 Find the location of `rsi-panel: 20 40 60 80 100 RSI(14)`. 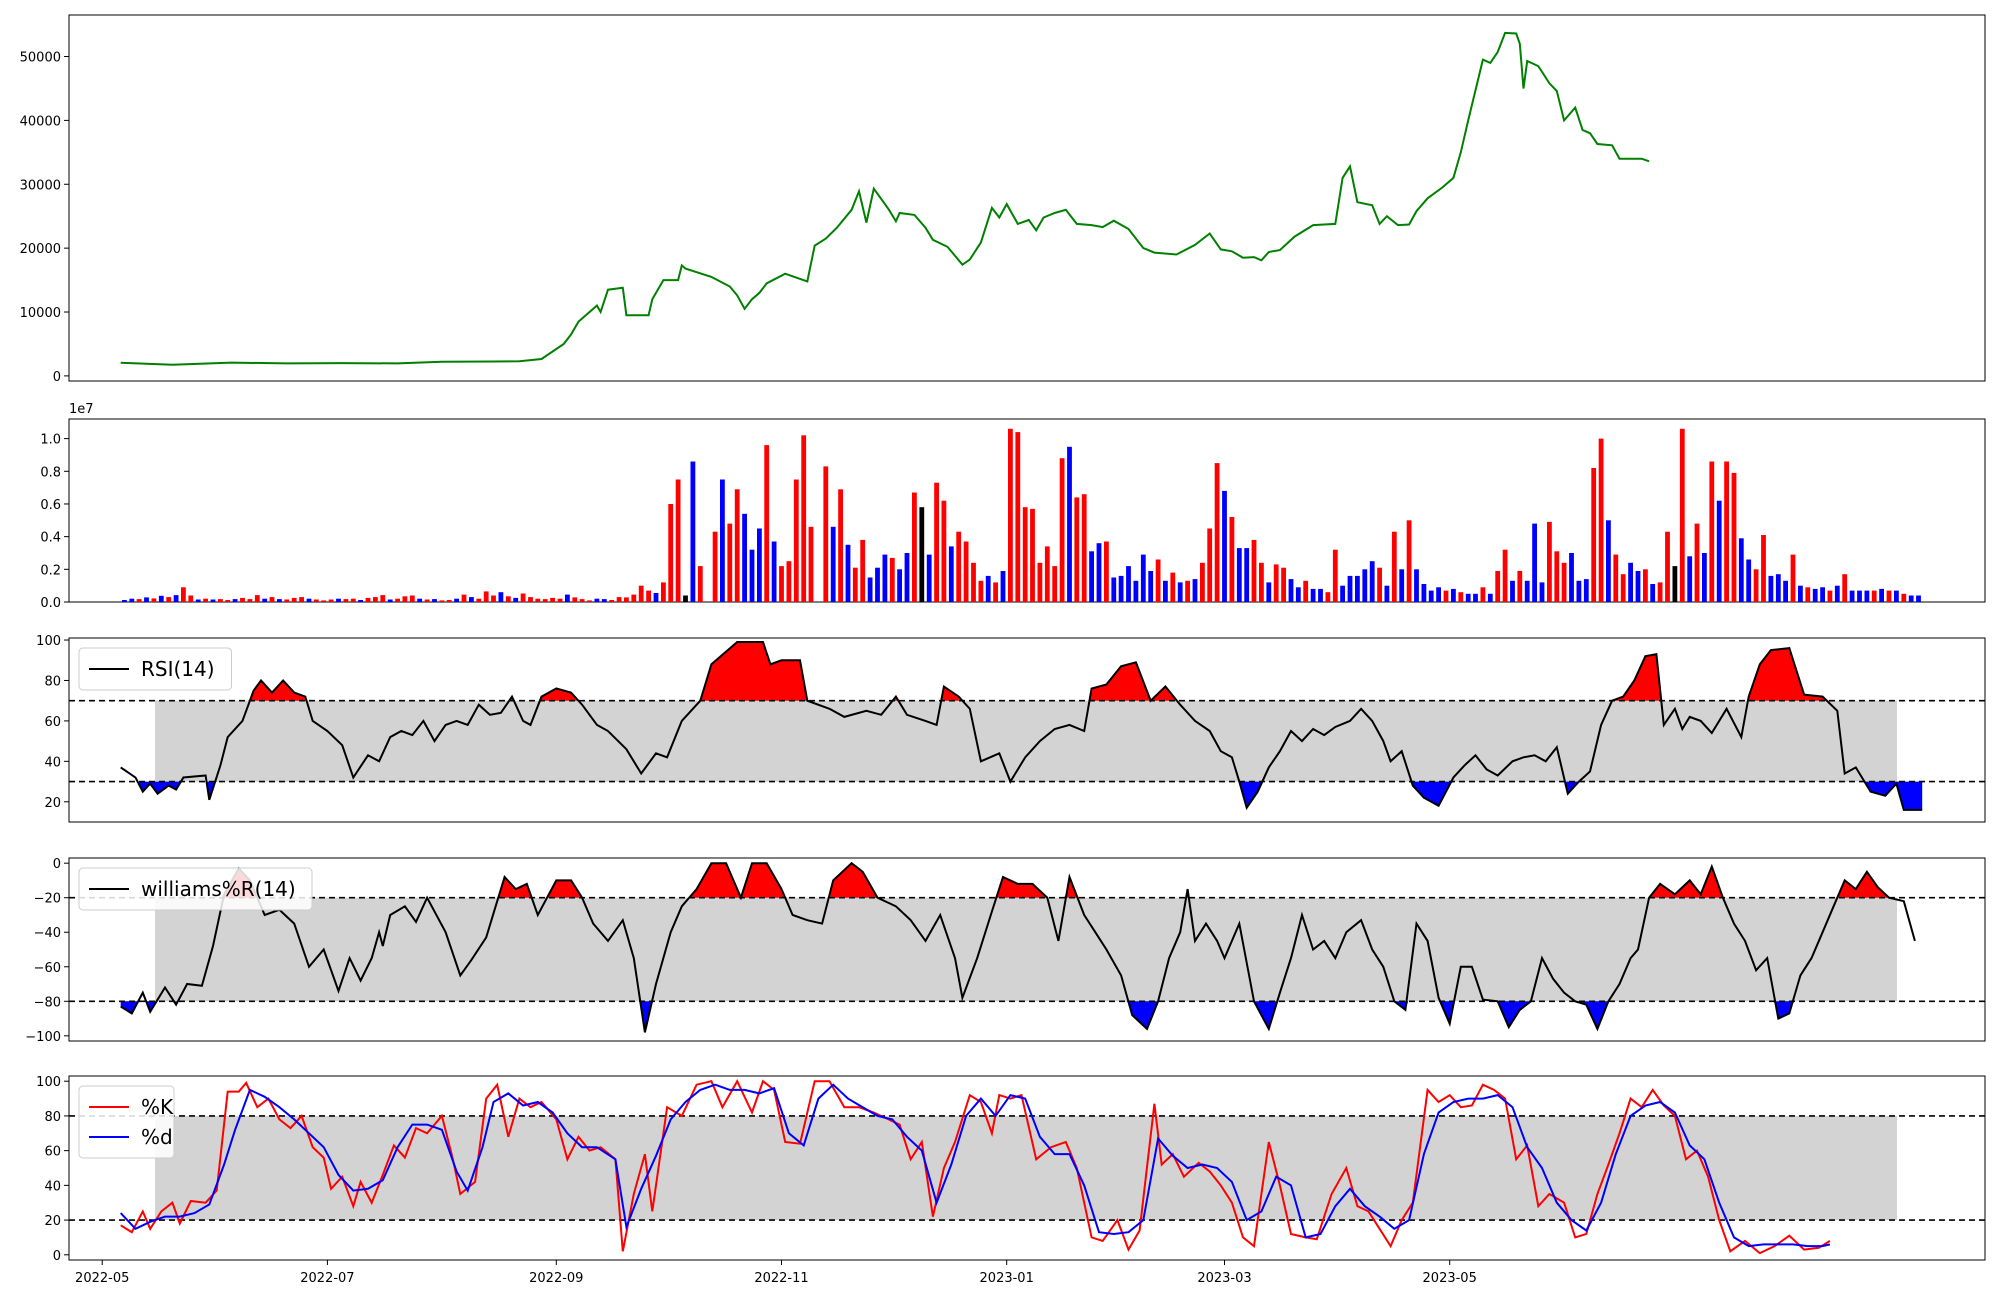

rsi-panel: 20 40 60 80 100 RSI(14) is located at coordinates (1011, 728).